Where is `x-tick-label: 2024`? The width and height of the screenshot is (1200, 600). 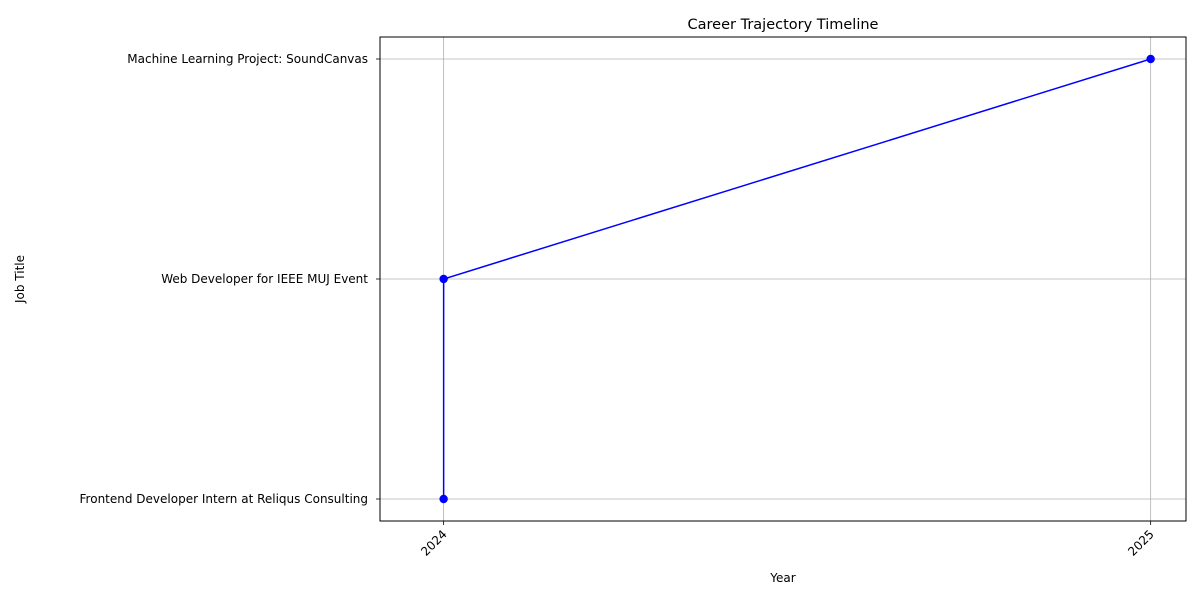 x-tick-label: 2024 is located at coordinates (433, 542).